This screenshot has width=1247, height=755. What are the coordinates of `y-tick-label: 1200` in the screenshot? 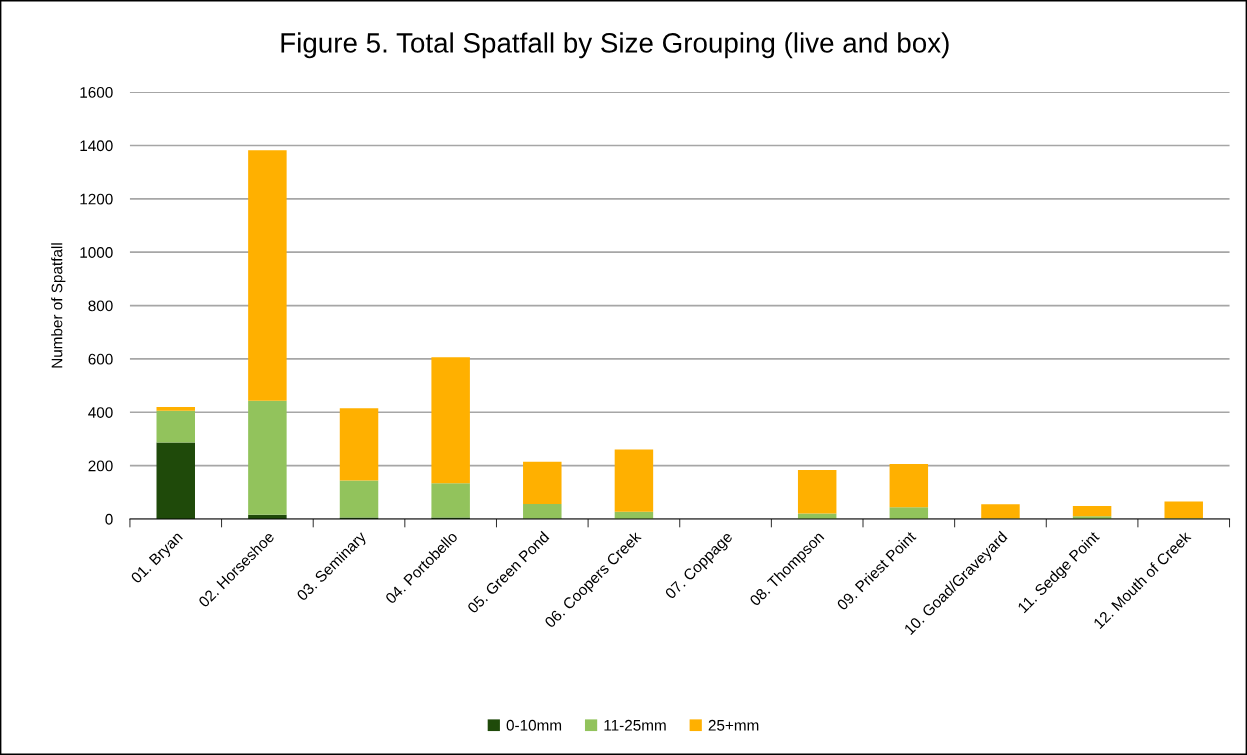 It's located at (96, 199).